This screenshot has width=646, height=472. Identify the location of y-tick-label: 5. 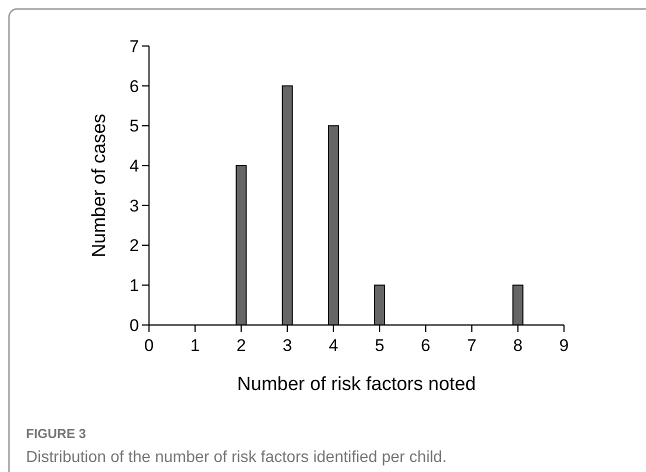
(134, 126).